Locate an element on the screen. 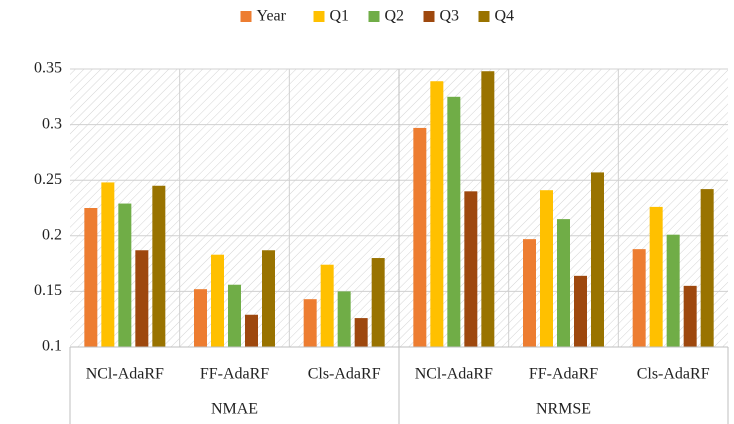  legend-label: Q3 is located at coordinates (450, 16).